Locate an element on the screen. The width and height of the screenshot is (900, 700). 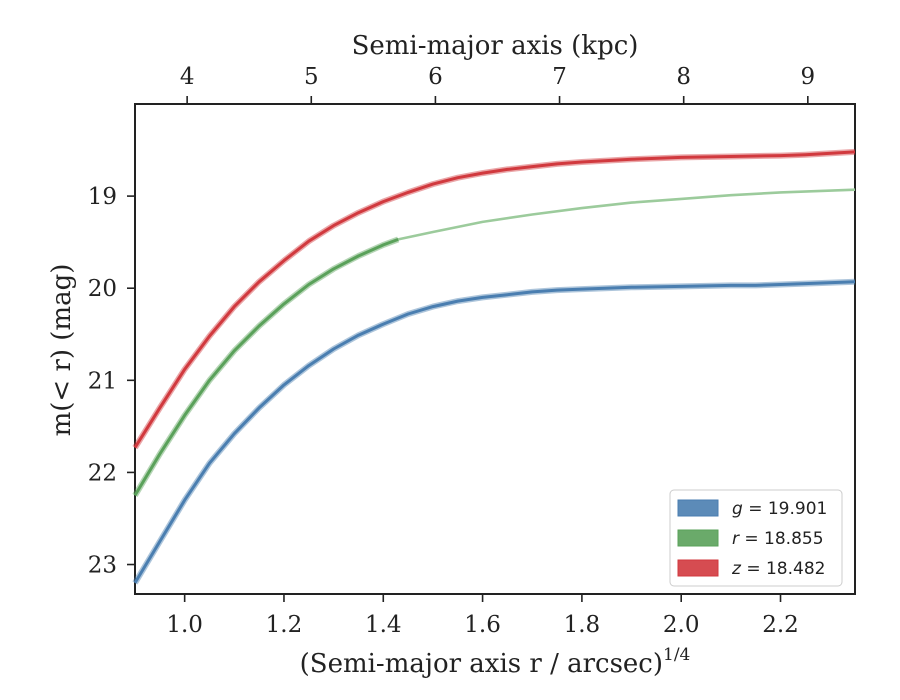
legend-items: g = 19.901 r = 18.855 z = 18.482 is located at coordinates (752, 539).